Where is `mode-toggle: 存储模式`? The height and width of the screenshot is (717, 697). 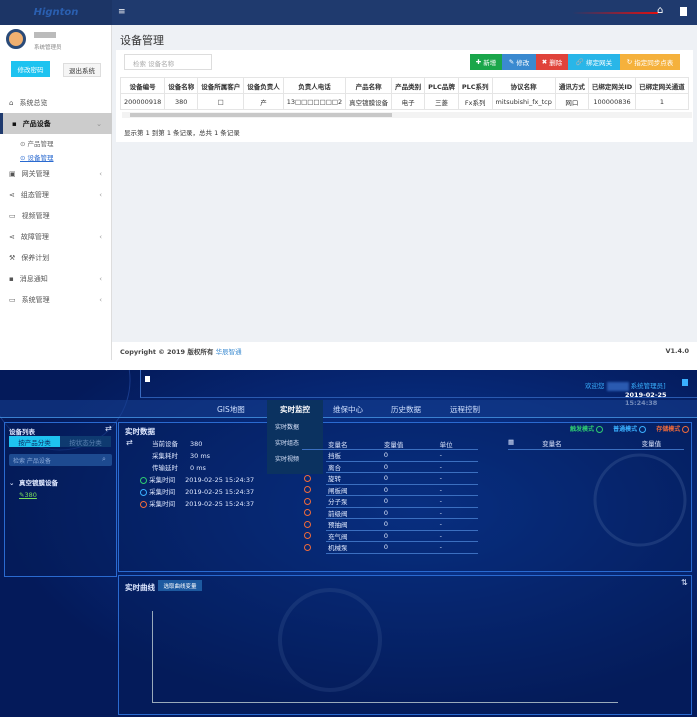 mode-toggle: 存储模式 is located at coordinates (673, 428).